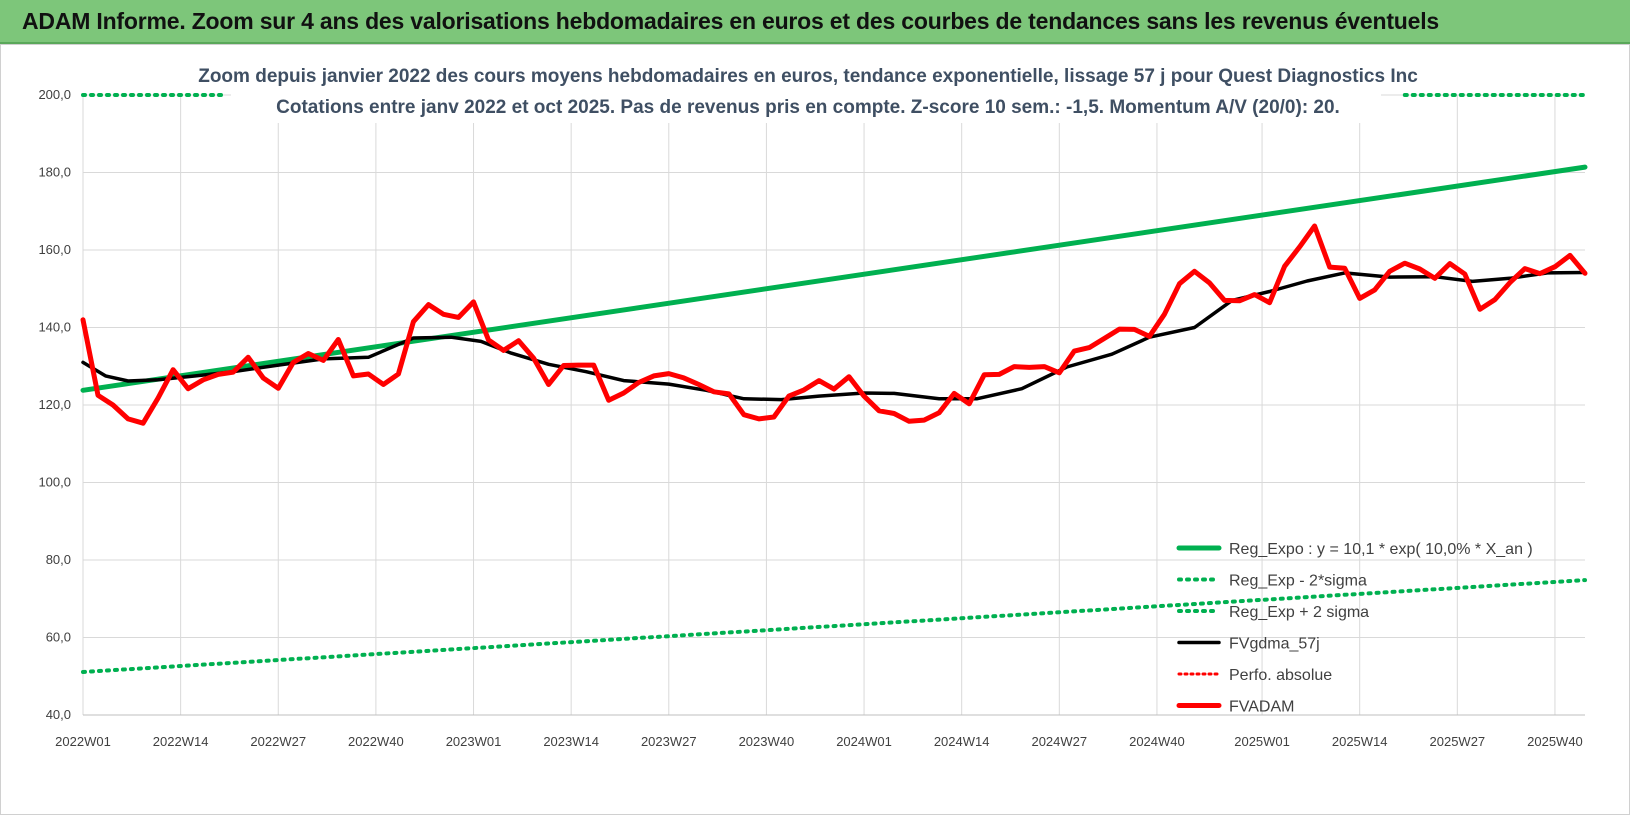 The width and height of the screenshot is (1630, 815). Describe the element at coordinates (1262, 741) in the screenshot. I see `x-tick-label: 2025W01` at that location.